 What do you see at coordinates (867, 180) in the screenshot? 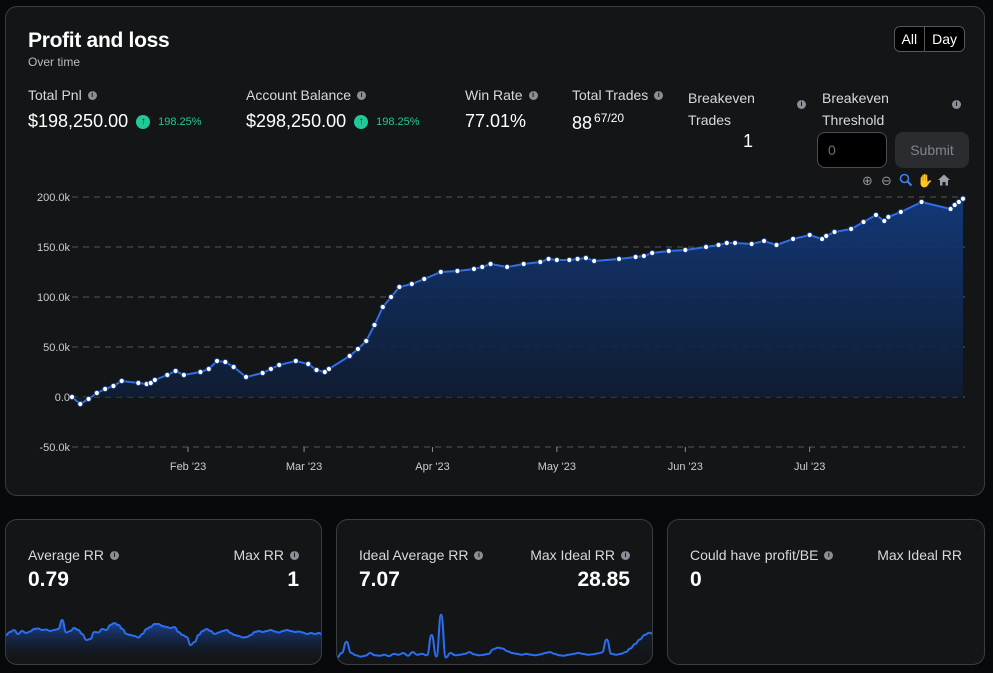
I see `zoom-in-icon: ⊕` at bounding box center [867, 180].